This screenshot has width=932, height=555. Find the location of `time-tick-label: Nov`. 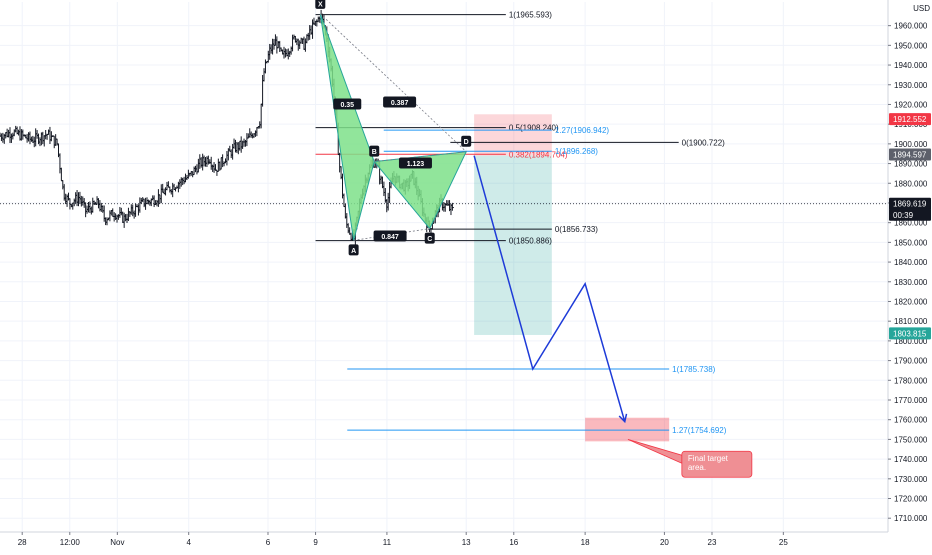

time-tick-label: Nov is located at coordinates (117, 542).